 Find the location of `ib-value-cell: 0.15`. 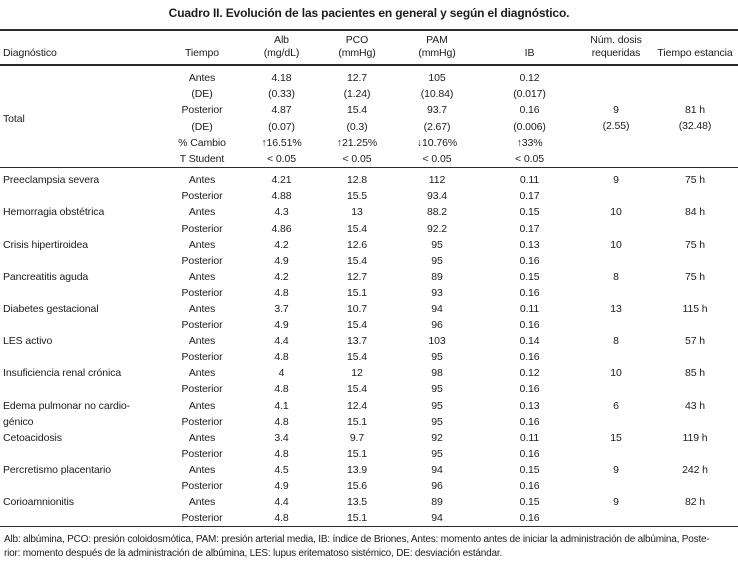

ib-value-cell: 0.15 is located at coordinates (529, 502).